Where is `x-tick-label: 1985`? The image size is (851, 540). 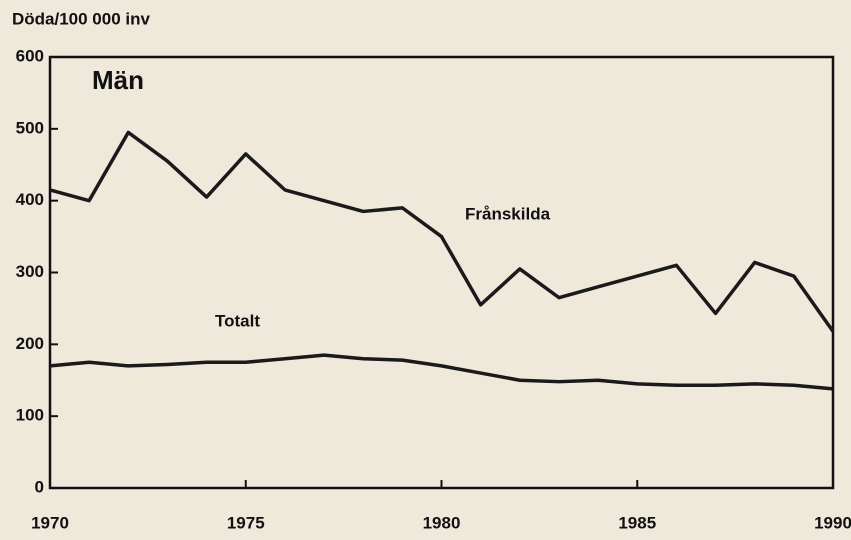
x-tick-label: 1985 is located at coordinates (637, 522).